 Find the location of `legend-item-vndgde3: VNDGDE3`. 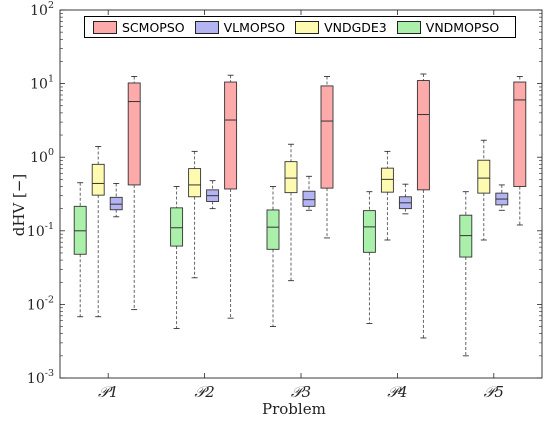

legend-item-vndgde3: VNDGDE3 is located at coordinates (341, 27).